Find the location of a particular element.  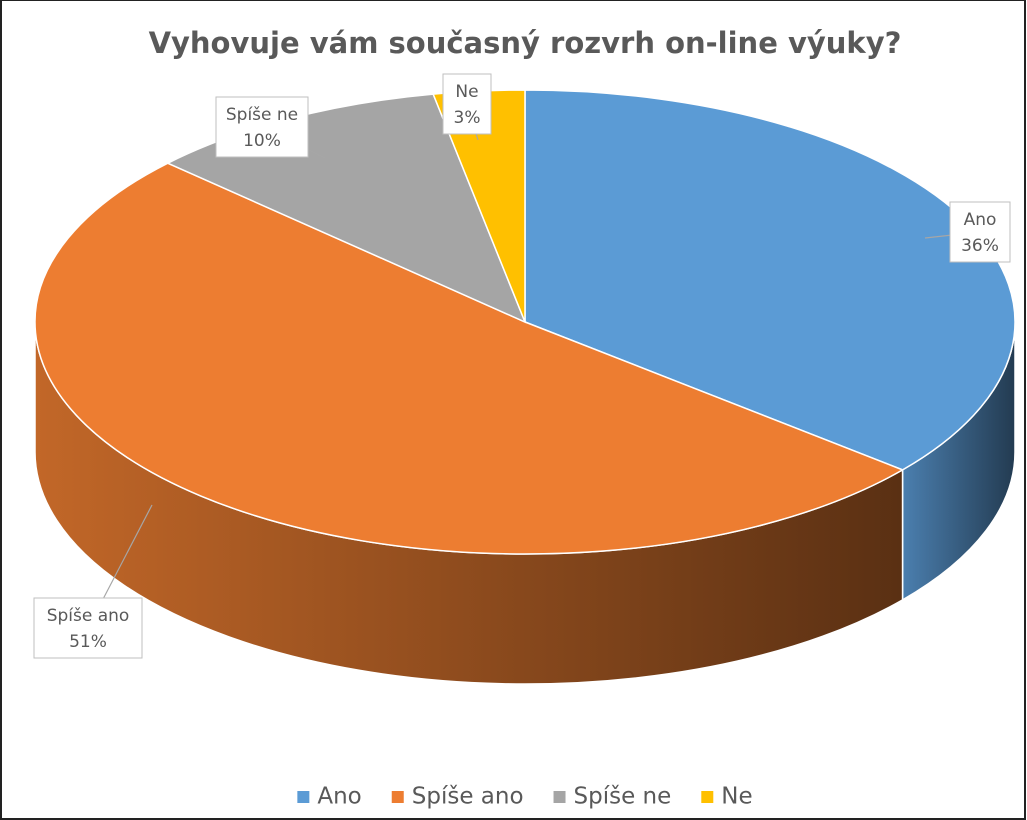

label-category: Ne is located at coordinates (466, 92).